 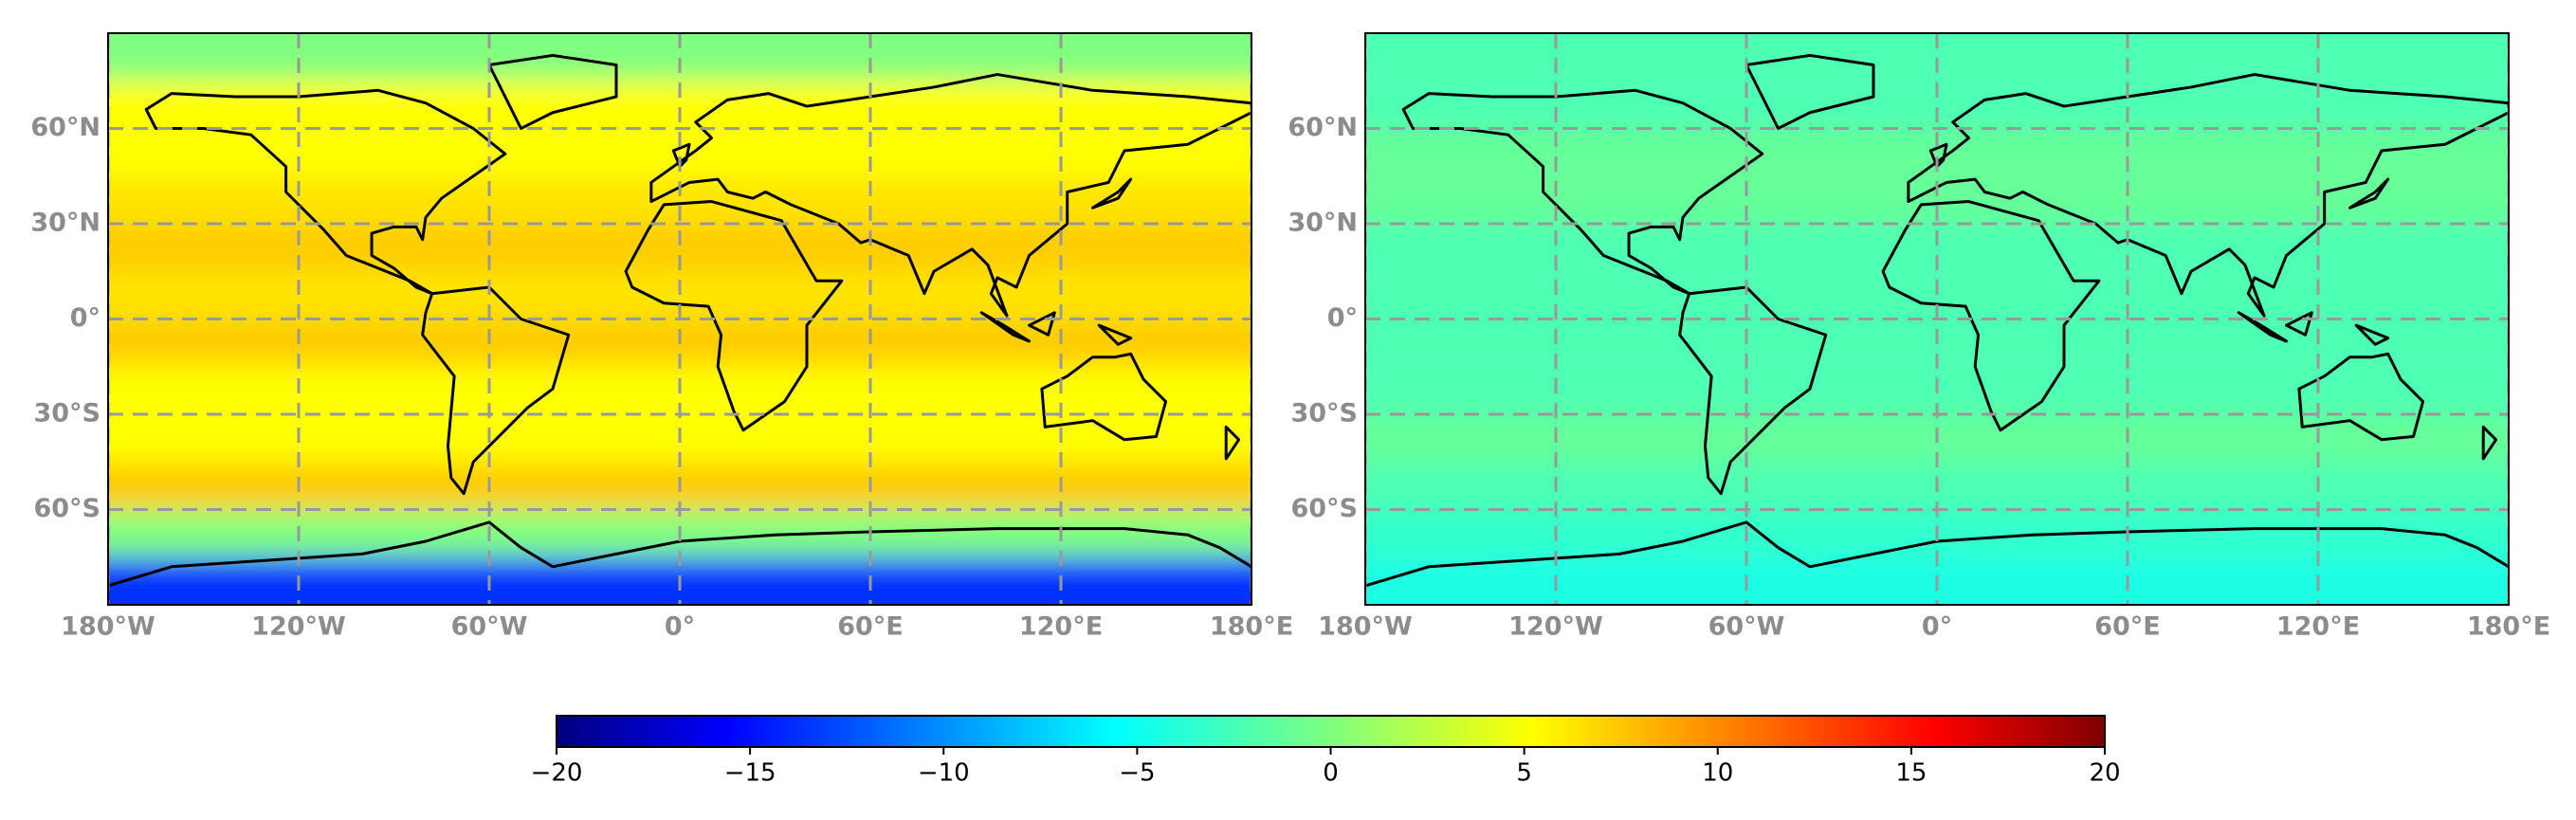 I want to click on colorbar-tick-label: 0, so click(x=1331, y=773).